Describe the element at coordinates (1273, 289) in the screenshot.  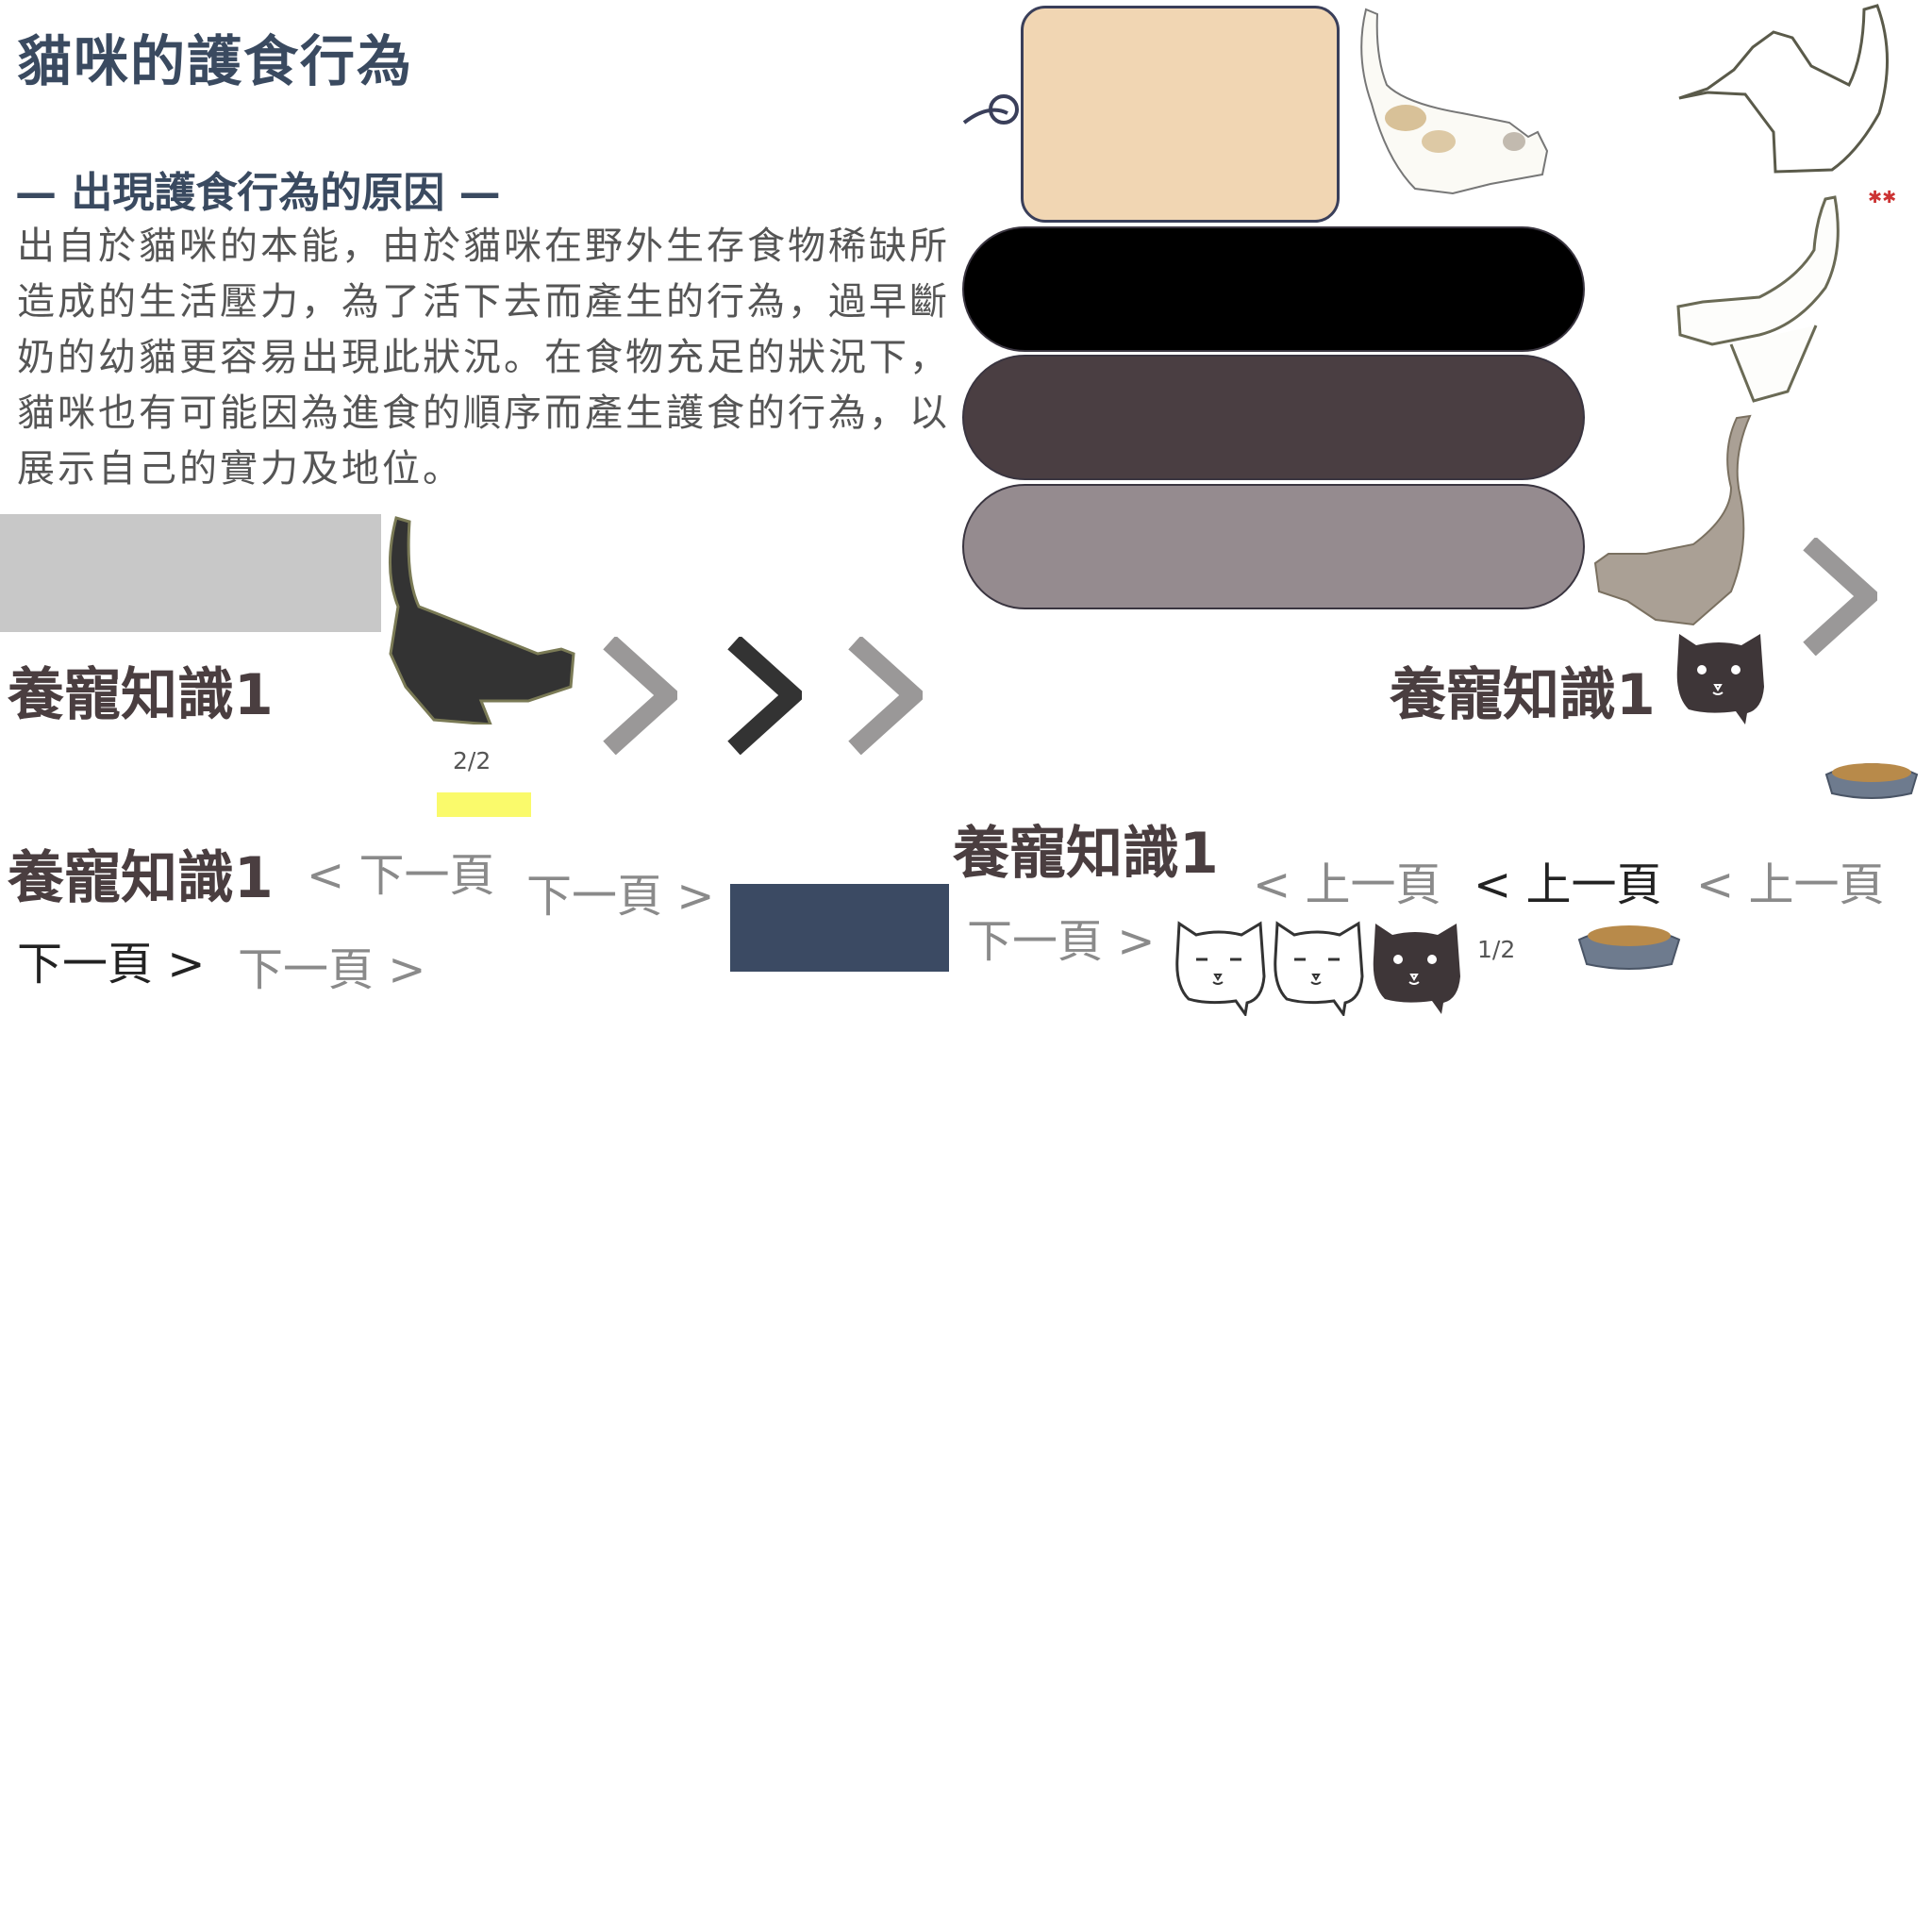
I see `pill-button-black` at that location.